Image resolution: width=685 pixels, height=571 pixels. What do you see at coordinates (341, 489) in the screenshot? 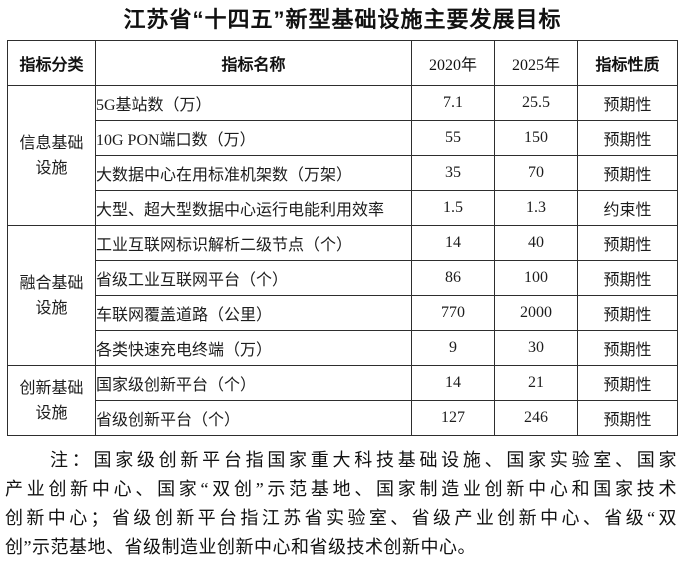
I see `footnote-line: 产业创新中心、国家“双创”示范基地、国家制造业创新中心和国家技术` at bounding box center [341, 489].